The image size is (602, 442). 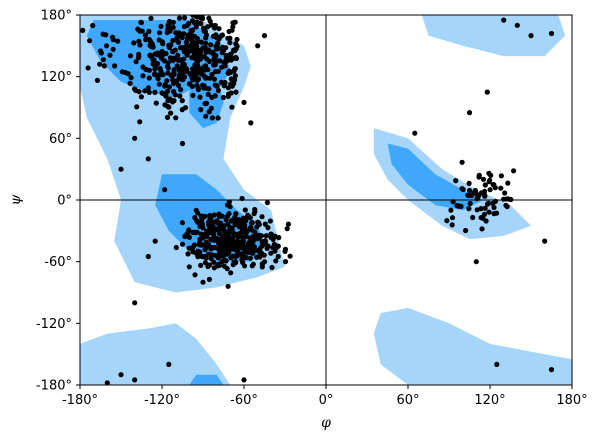 I want to click on y-axis-ticks: -180° -120° -60° 0° 60° 120° 180°, so click(x=58, y=201).